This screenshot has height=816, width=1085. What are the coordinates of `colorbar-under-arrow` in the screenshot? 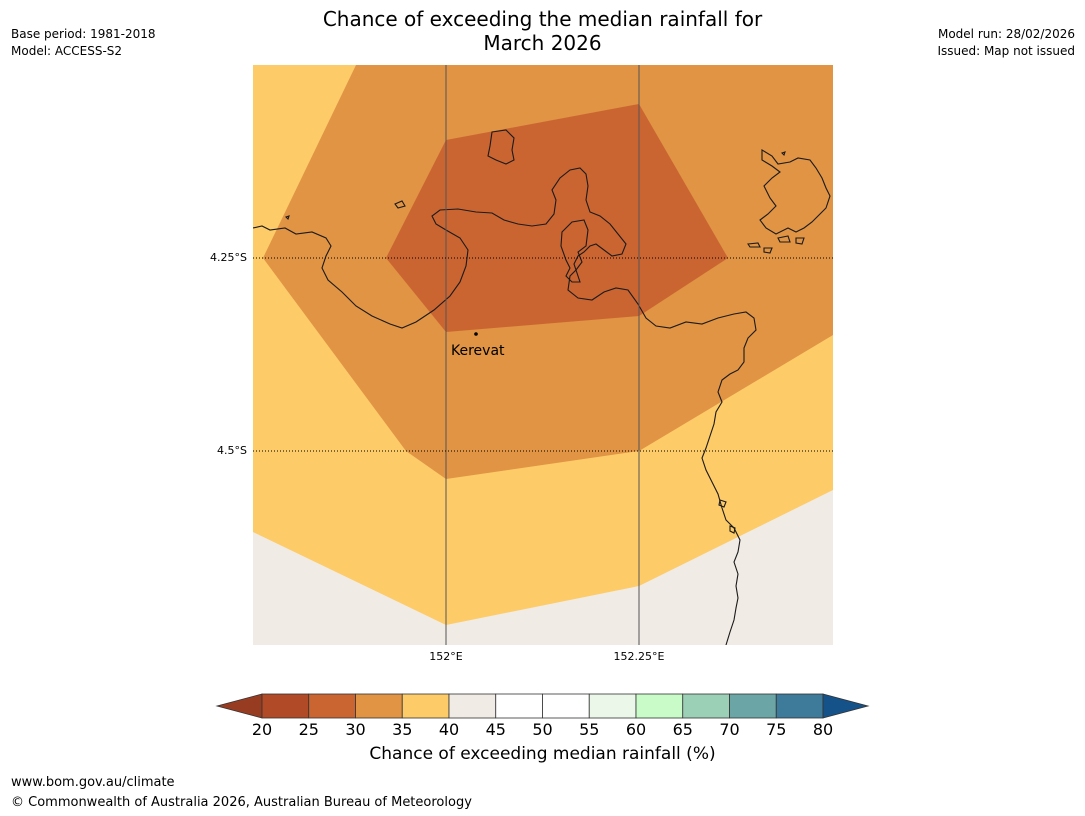 It's located at (239, 706).